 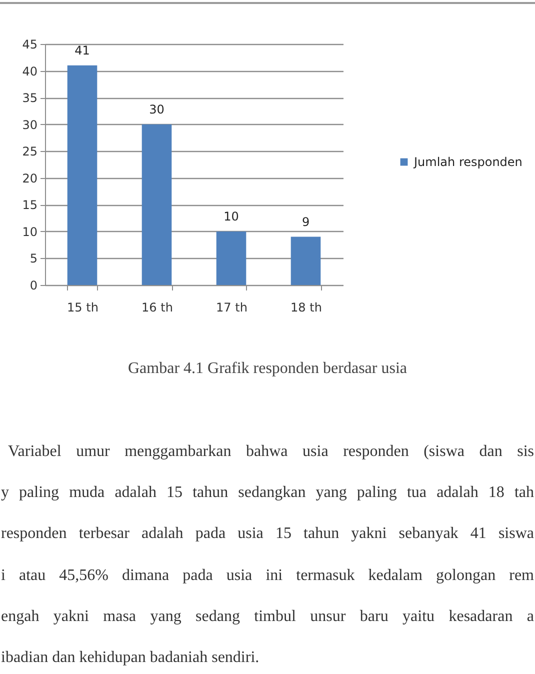 I want to click on data-label: 9, so click(x=306, y=221).